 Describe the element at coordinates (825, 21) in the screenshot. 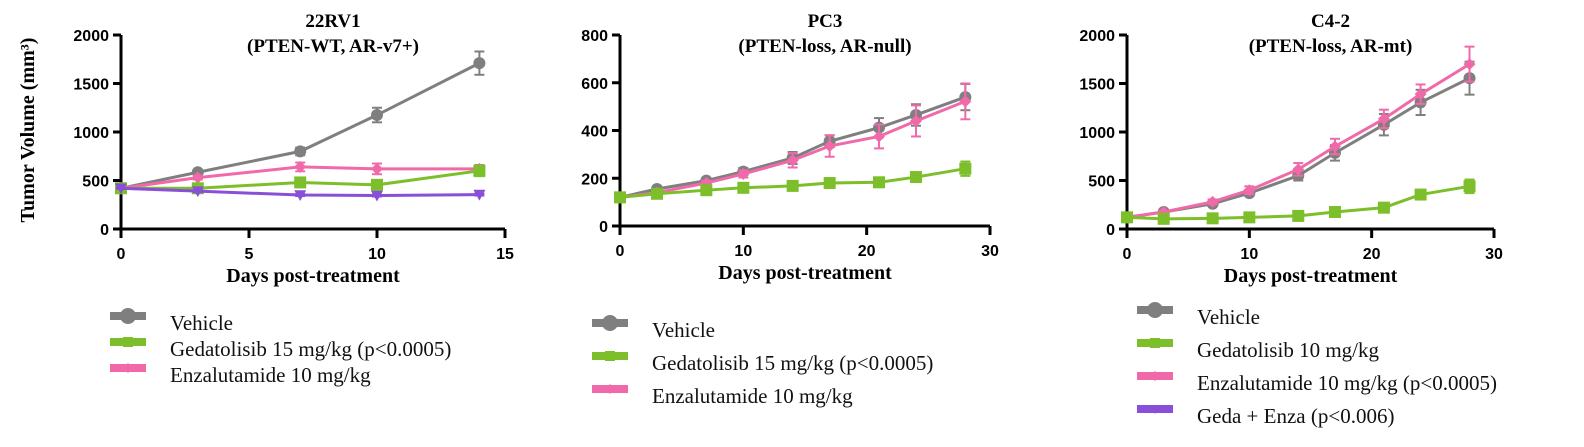

I see `chart-title: PC3` at that location.